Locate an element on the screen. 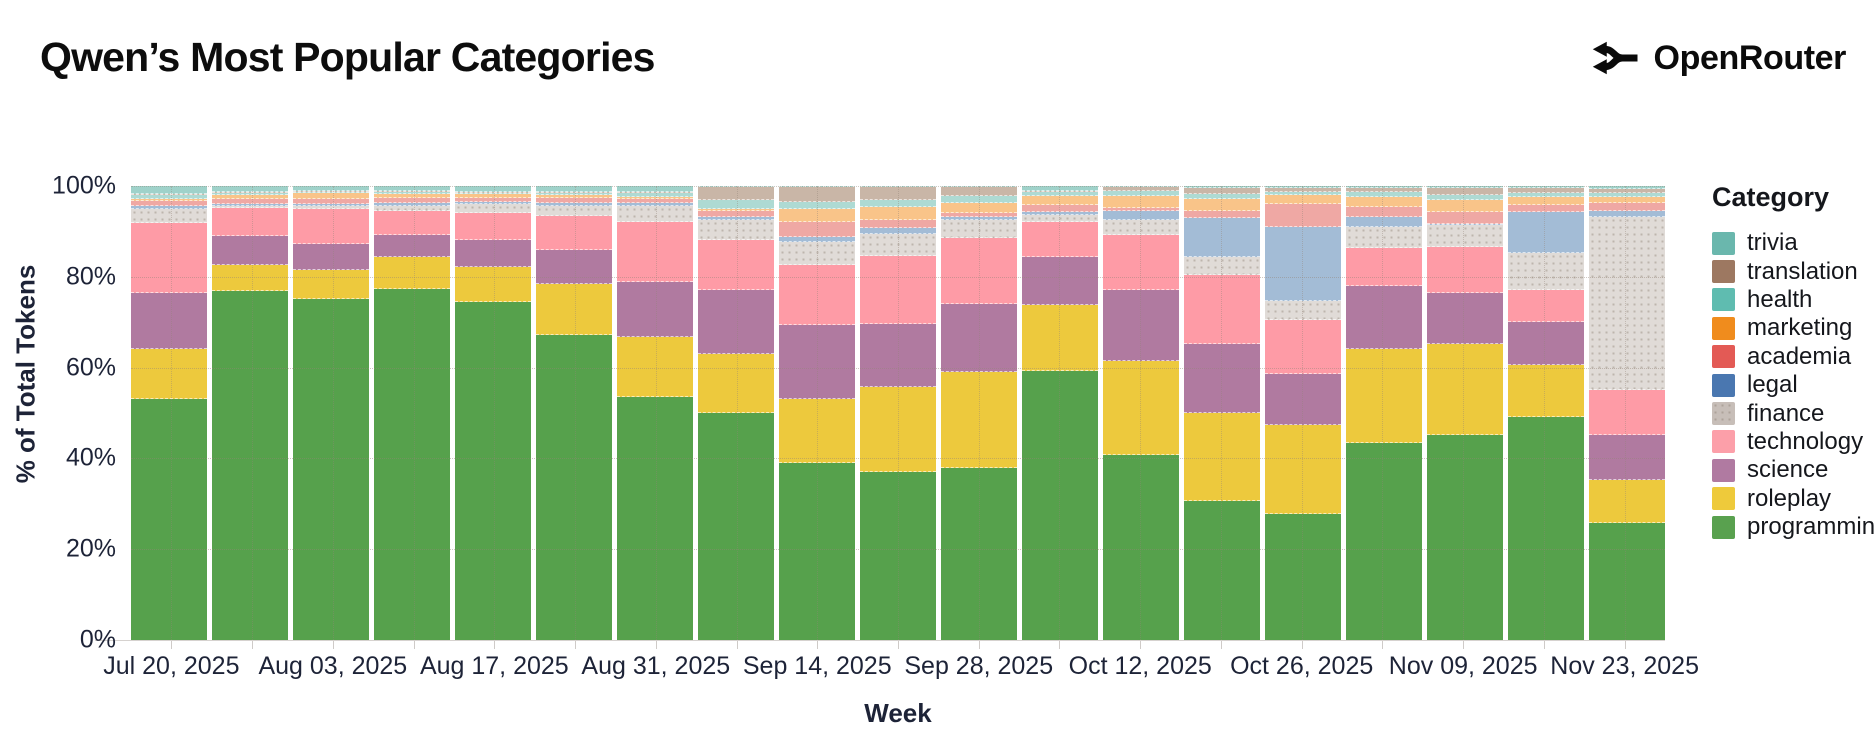 Image resolution: width=1876 pixels, height=736 pixels. bar-nov-09-2025 is located at coordinates (1465, 413).